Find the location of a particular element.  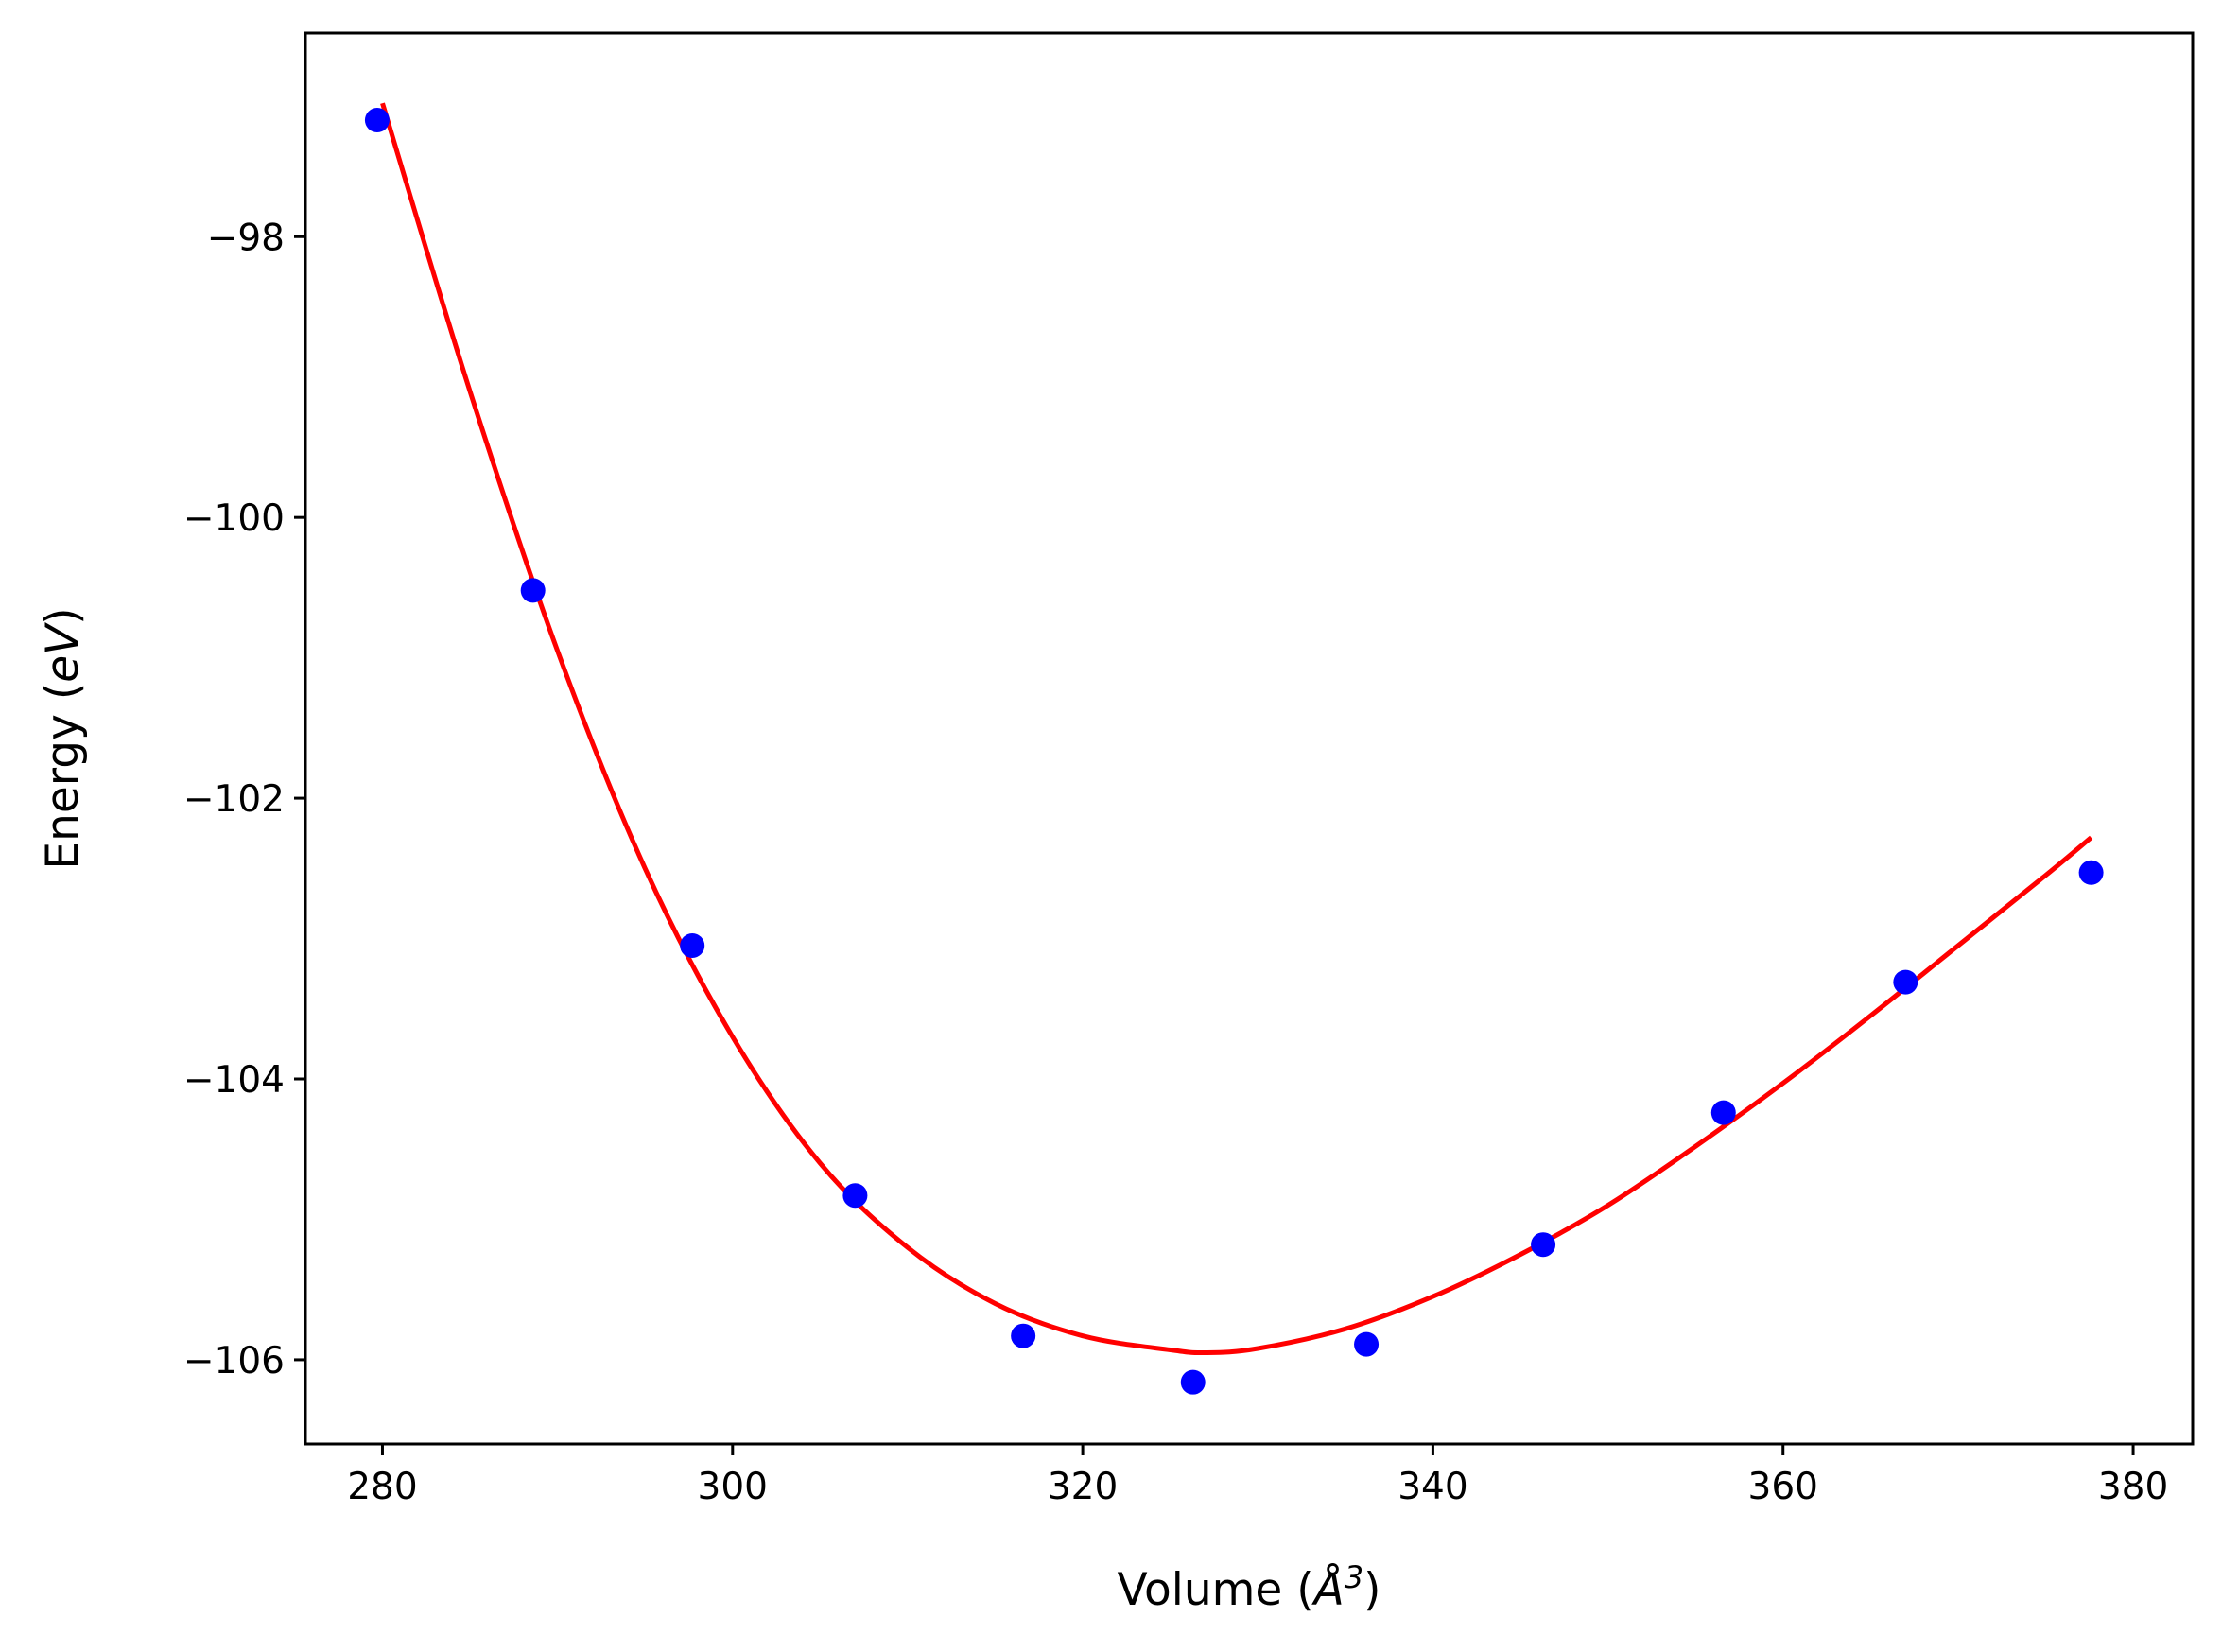

x-tick-label: 280 is located at coordinates (382, 1487).